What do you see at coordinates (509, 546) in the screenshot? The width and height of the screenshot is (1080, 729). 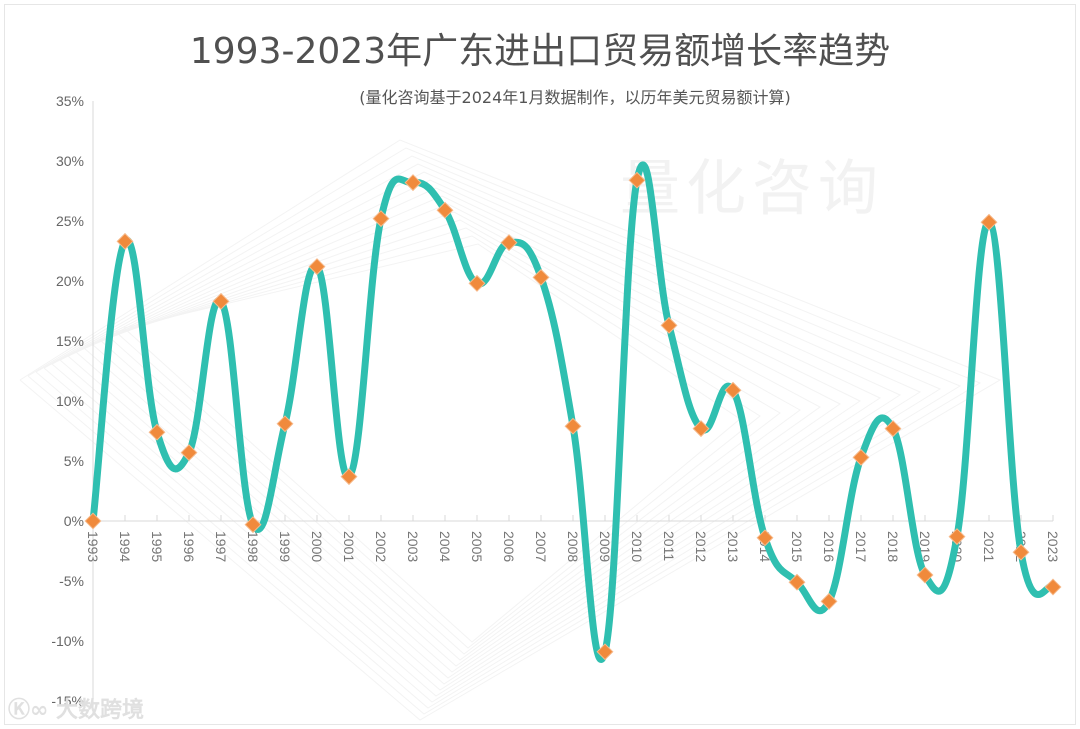 I see `x-tick-label: 2006` at bounding box center [509, 546].